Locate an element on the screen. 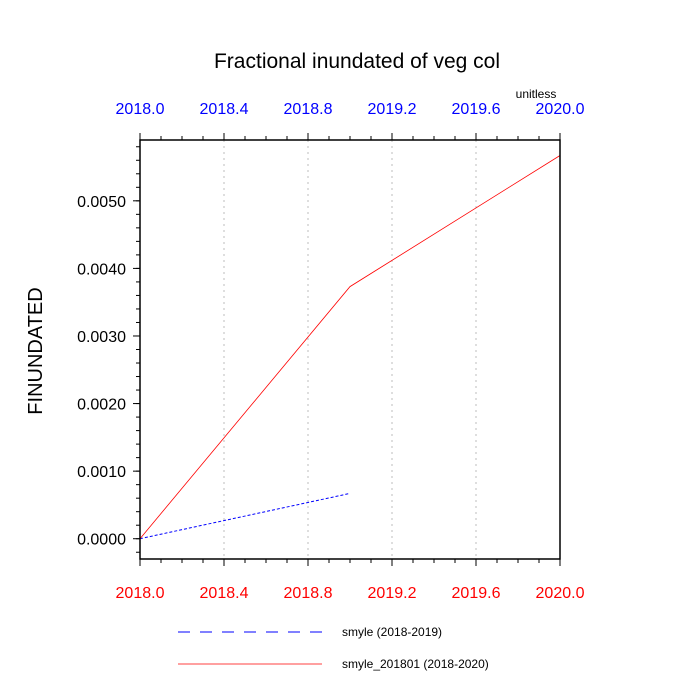 This screenshot has width=700, height=700. x-top-tick-label: 2018.8 is located at coordinates (308, 109).